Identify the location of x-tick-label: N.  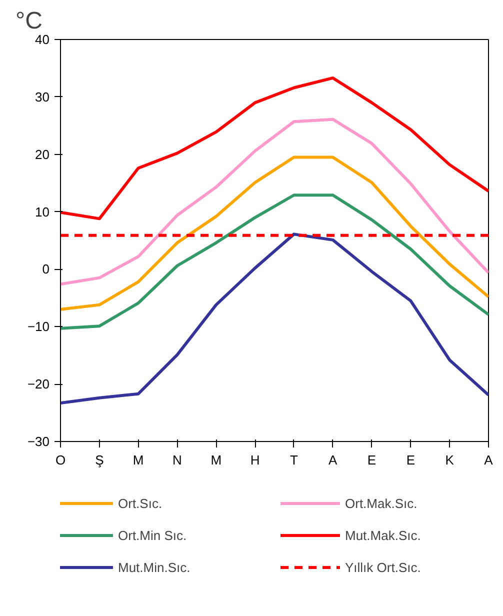
(177, 460).